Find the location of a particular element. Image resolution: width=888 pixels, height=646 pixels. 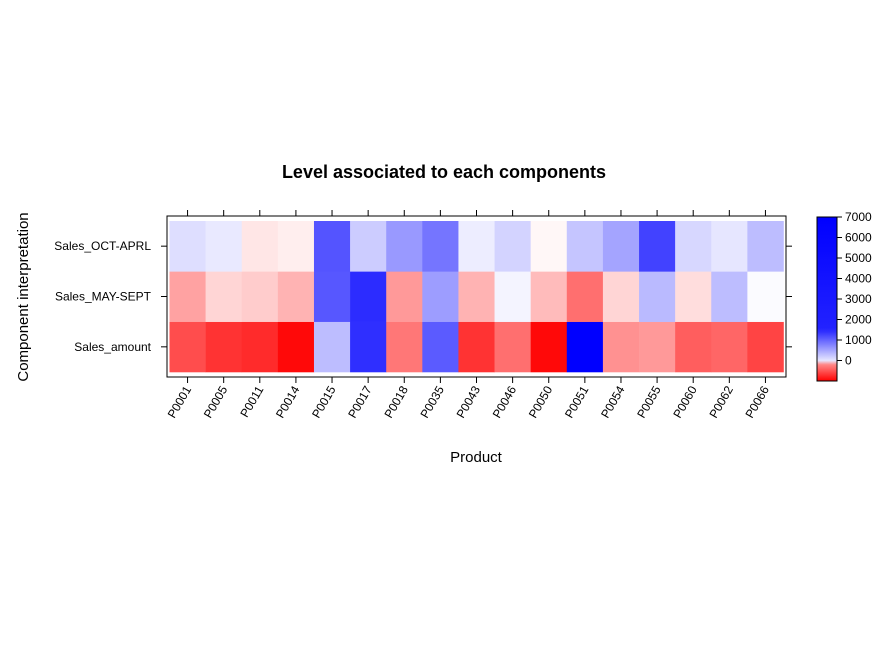

heatmap-cell-P0015-Sales_OCT-APRL is located at coordinates (332, 246).